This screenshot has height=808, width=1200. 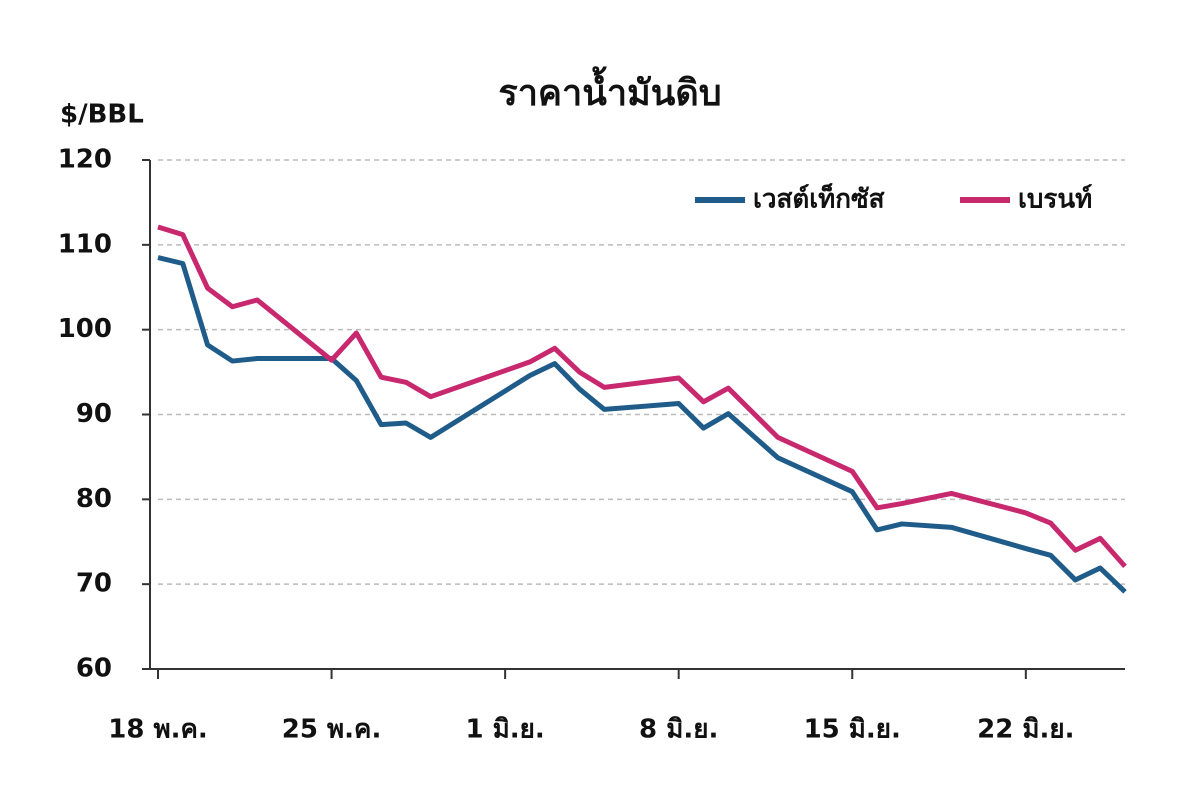 What do you see at coordinates (85, 329) in the screenshot?
I see `y-tick-label: 100` at bounding box center [85, 329].